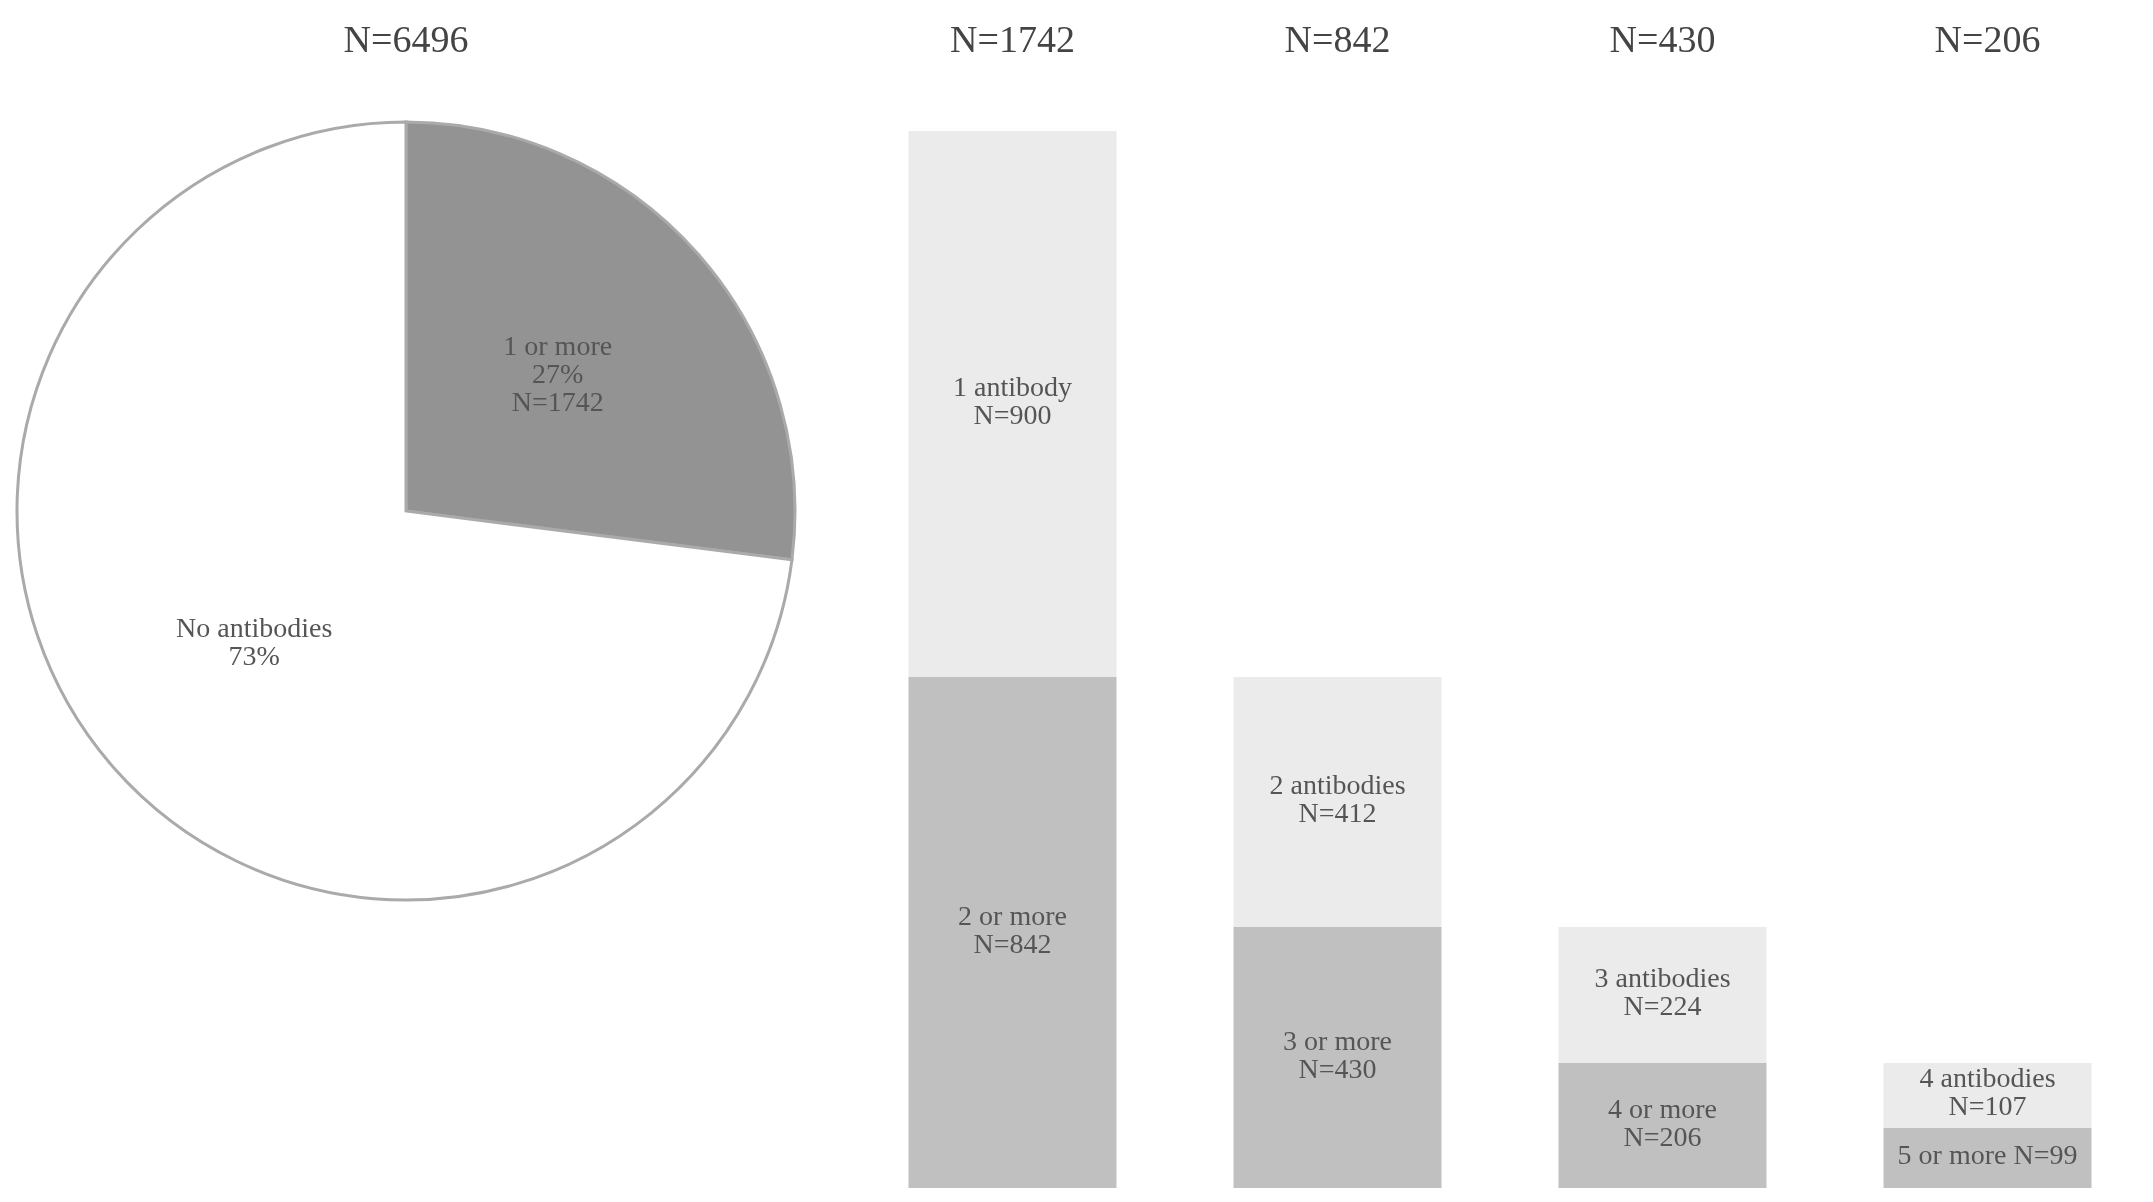  What do you see at coordinates (1987, 39) in the screenshot?
I see `text: N=206` at bounding box center [1987, 39].